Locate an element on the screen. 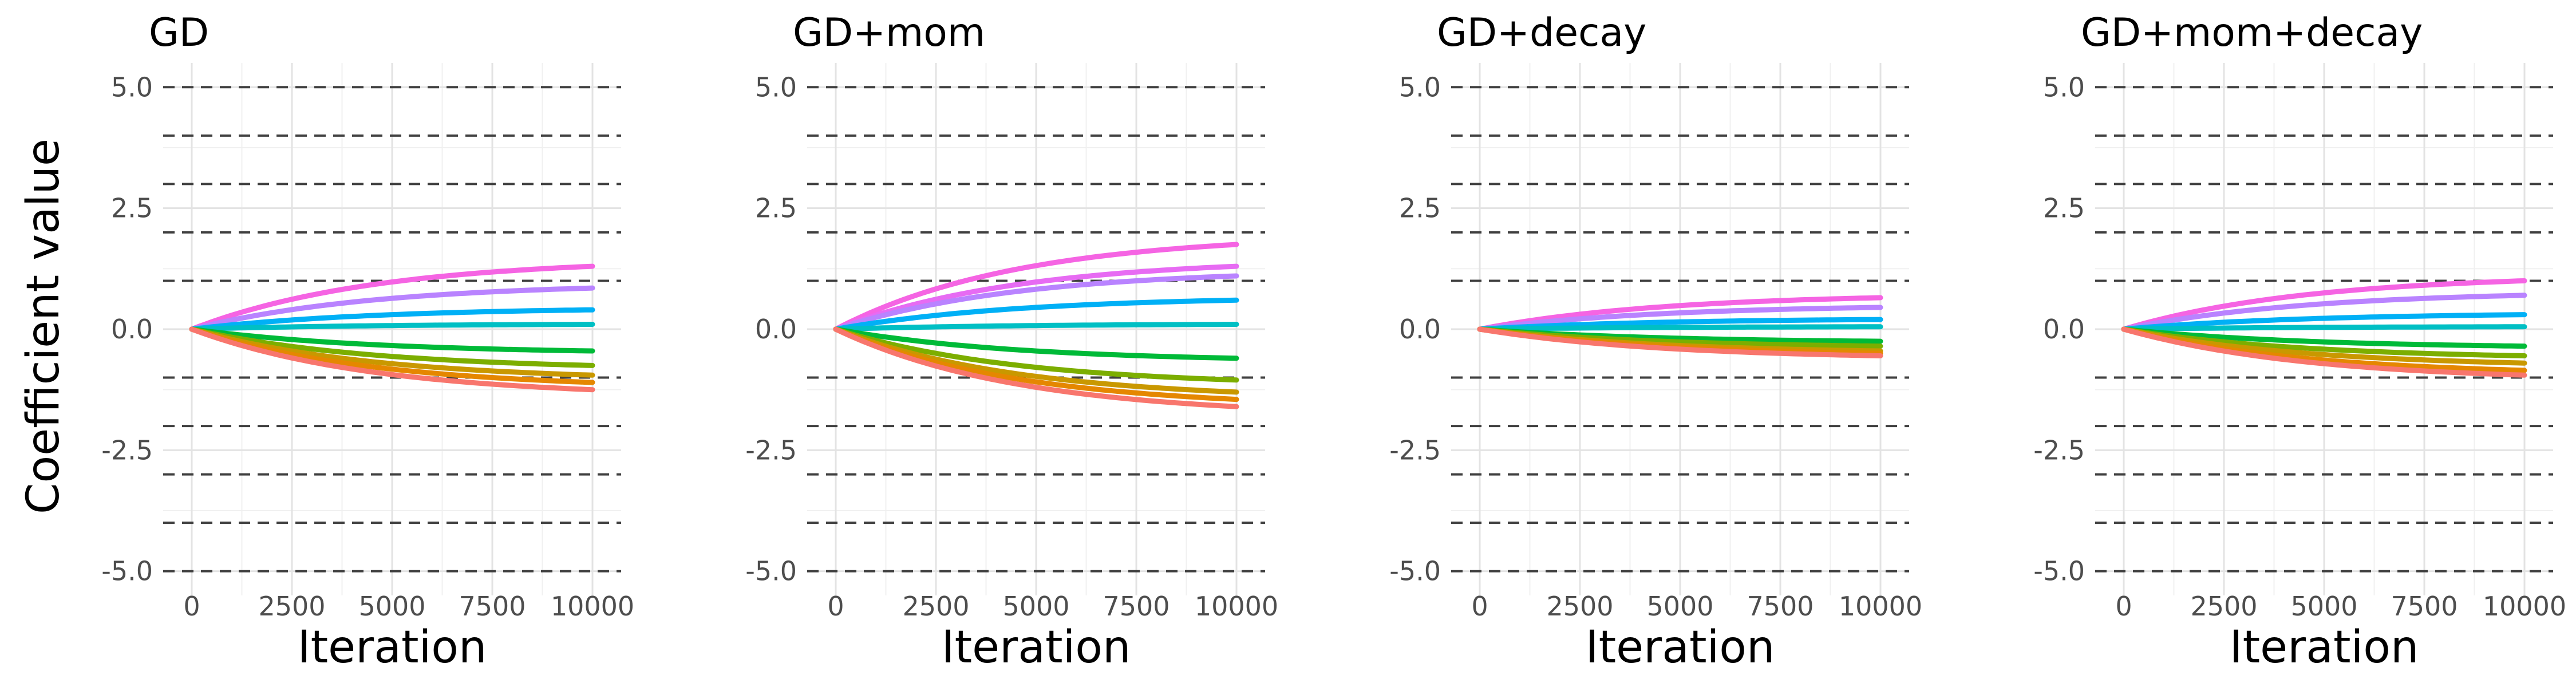 The width and height of the screenshot is (2576, 687). panel-title: GD+mom+decay is located at coordinates (2252, 33).